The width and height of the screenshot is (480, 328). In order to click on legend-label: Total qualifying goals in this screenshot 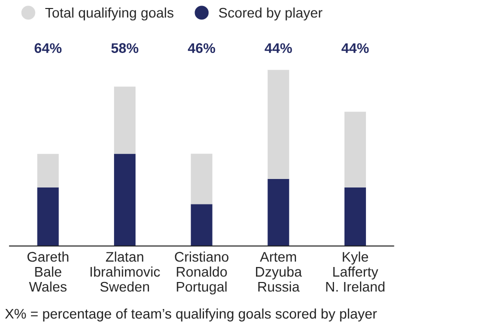, I will do `click(109, 13)`.